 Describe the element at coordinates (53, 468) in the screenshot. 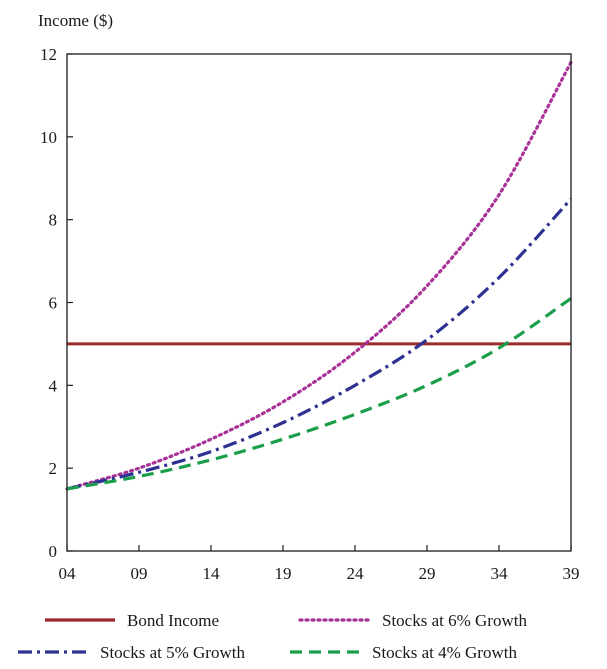

I see `y-tick-label: 2` at that location.